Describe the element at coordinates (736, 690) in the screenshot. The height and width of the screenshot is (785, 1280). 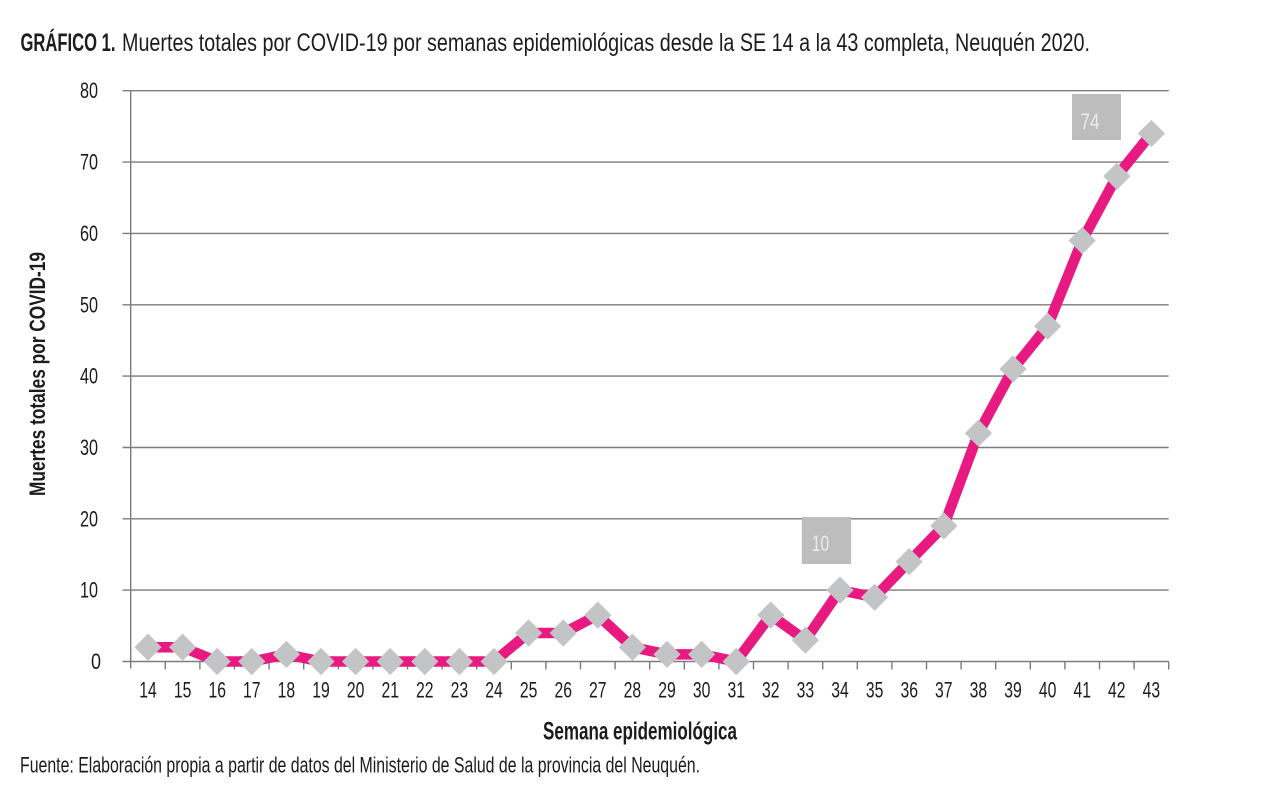
I see `svg-text: 31` at that location.